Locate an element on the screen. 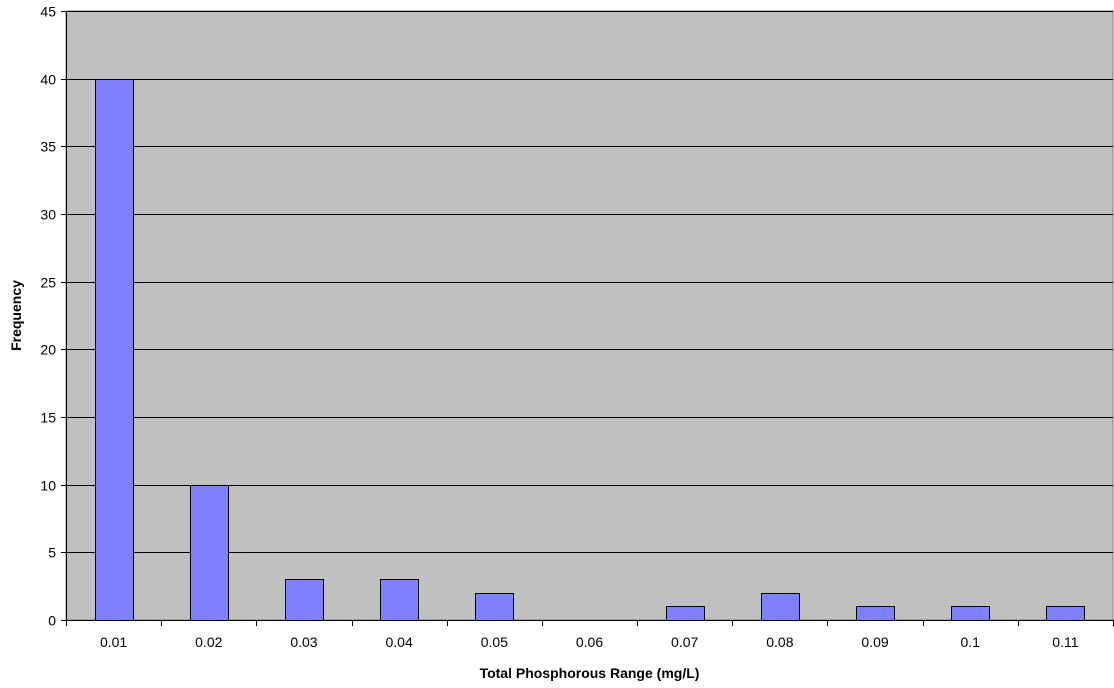 This screenshot has height=688, width=1114. x-tick-label: 0.07 is located at coordinates (684, 642).